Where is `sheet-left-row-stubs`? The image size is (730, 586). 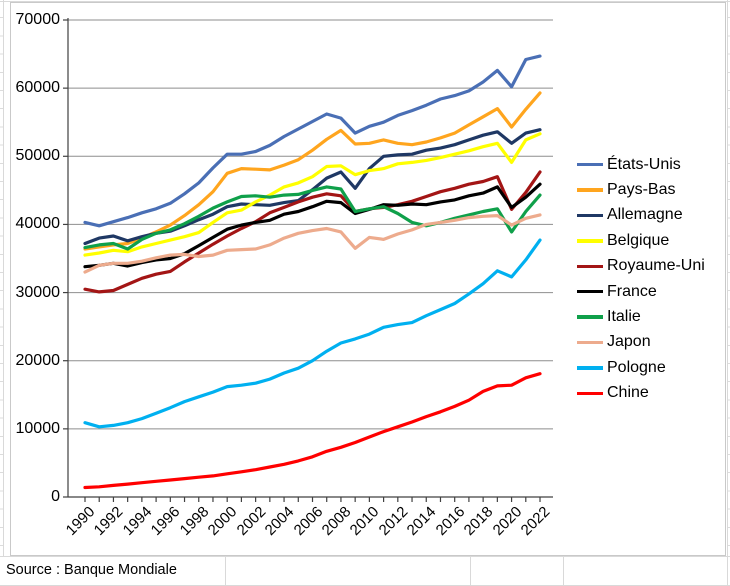 sheet-left-row-stubs is located at coordinates (1, 278).